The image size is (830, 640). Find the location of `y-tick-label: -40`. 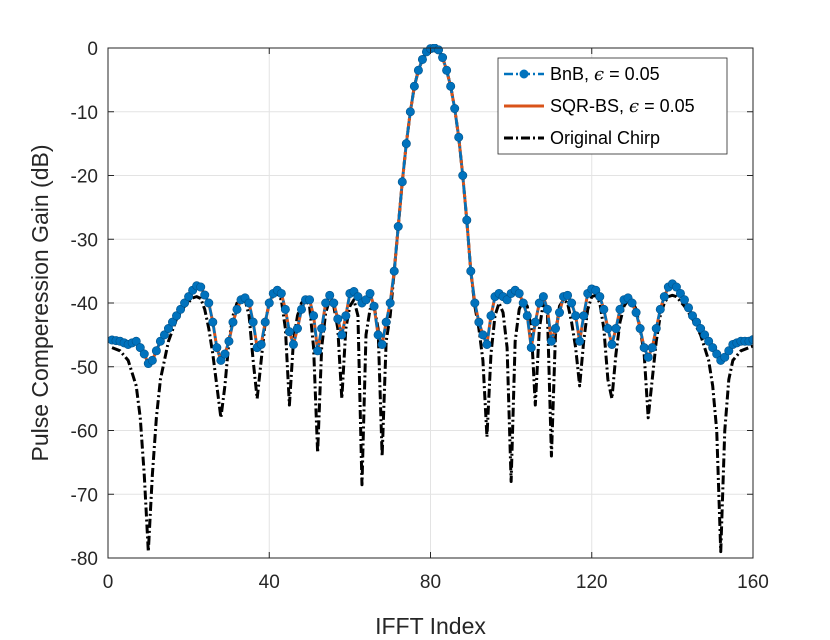

y-tick-label: -40 is located at coordinates (84, 304).